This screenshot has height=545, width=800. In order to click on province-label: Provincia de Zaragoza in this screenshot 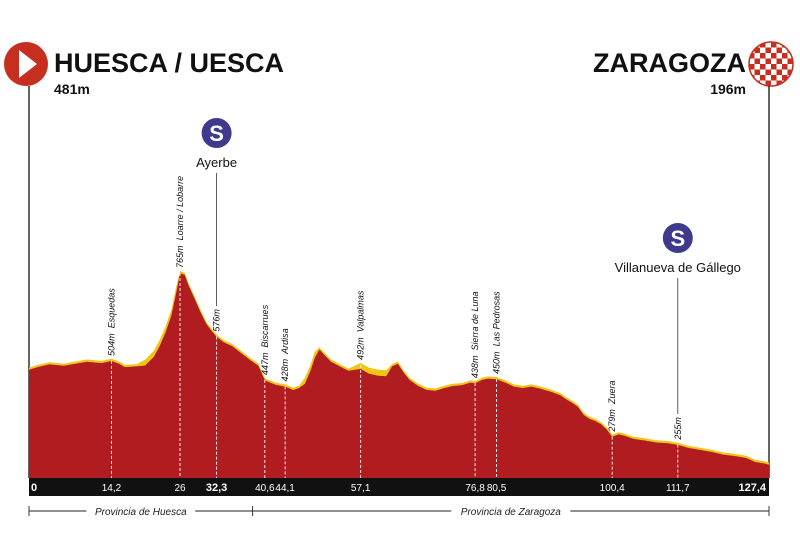, I will do `click(511, 512)`.